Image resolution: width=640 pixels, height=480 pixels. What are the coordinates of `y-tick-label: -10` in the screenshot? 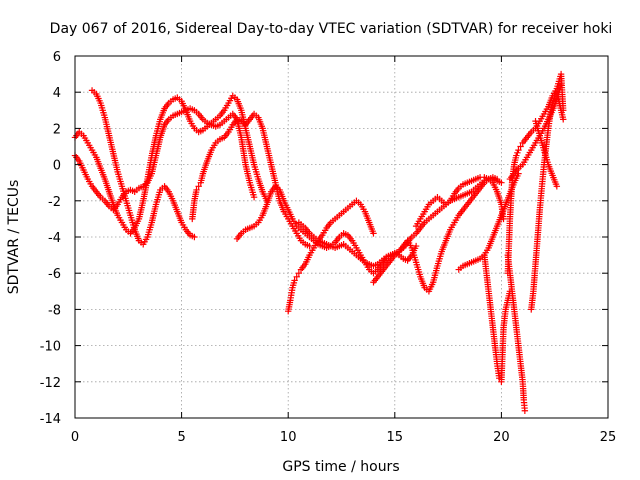 It's located at (50, 347).